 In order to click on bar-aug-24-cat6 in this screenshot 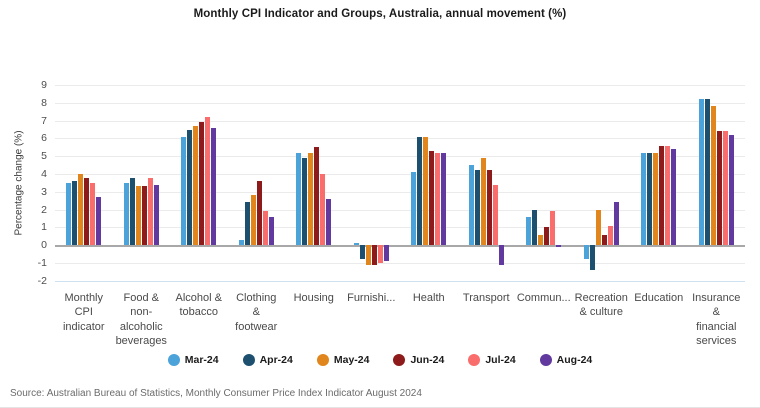, I will do `click(444, 199)`.